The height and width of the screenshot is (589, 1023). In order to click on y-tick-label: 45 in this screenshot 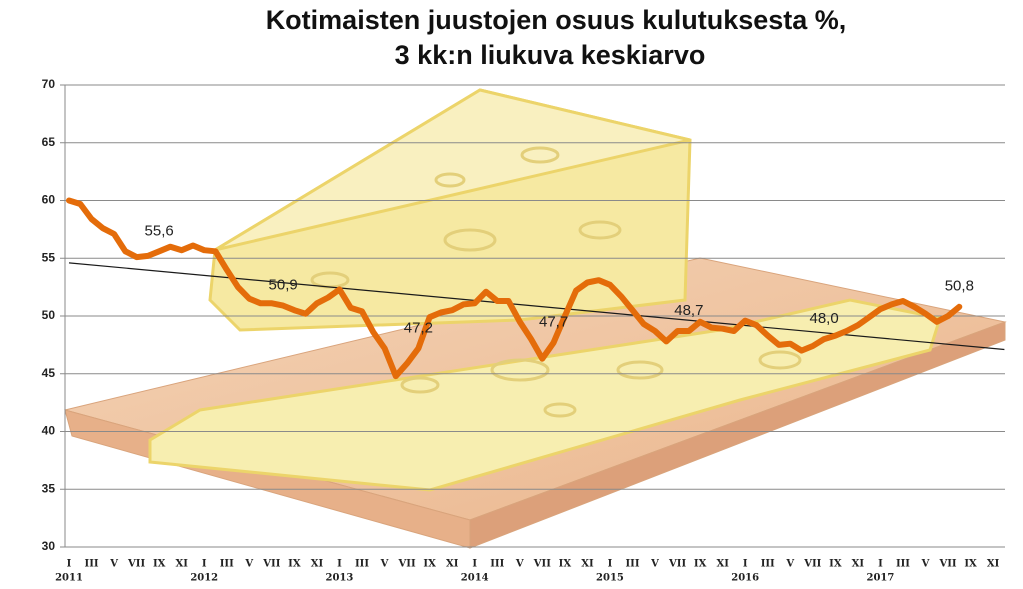, I will do `click(49, 373)`.